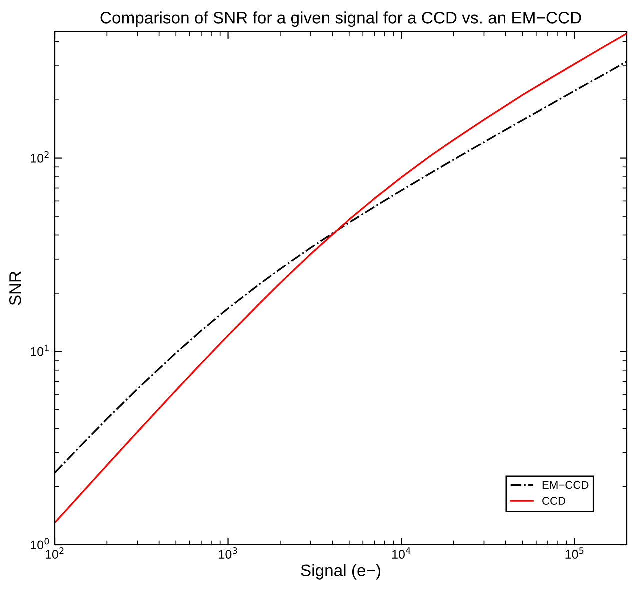 This screenshot has height=590, width=632. Describe the element at coordinates (554, 501) in the screenshot. I see `legend-label: CCD` at that location.